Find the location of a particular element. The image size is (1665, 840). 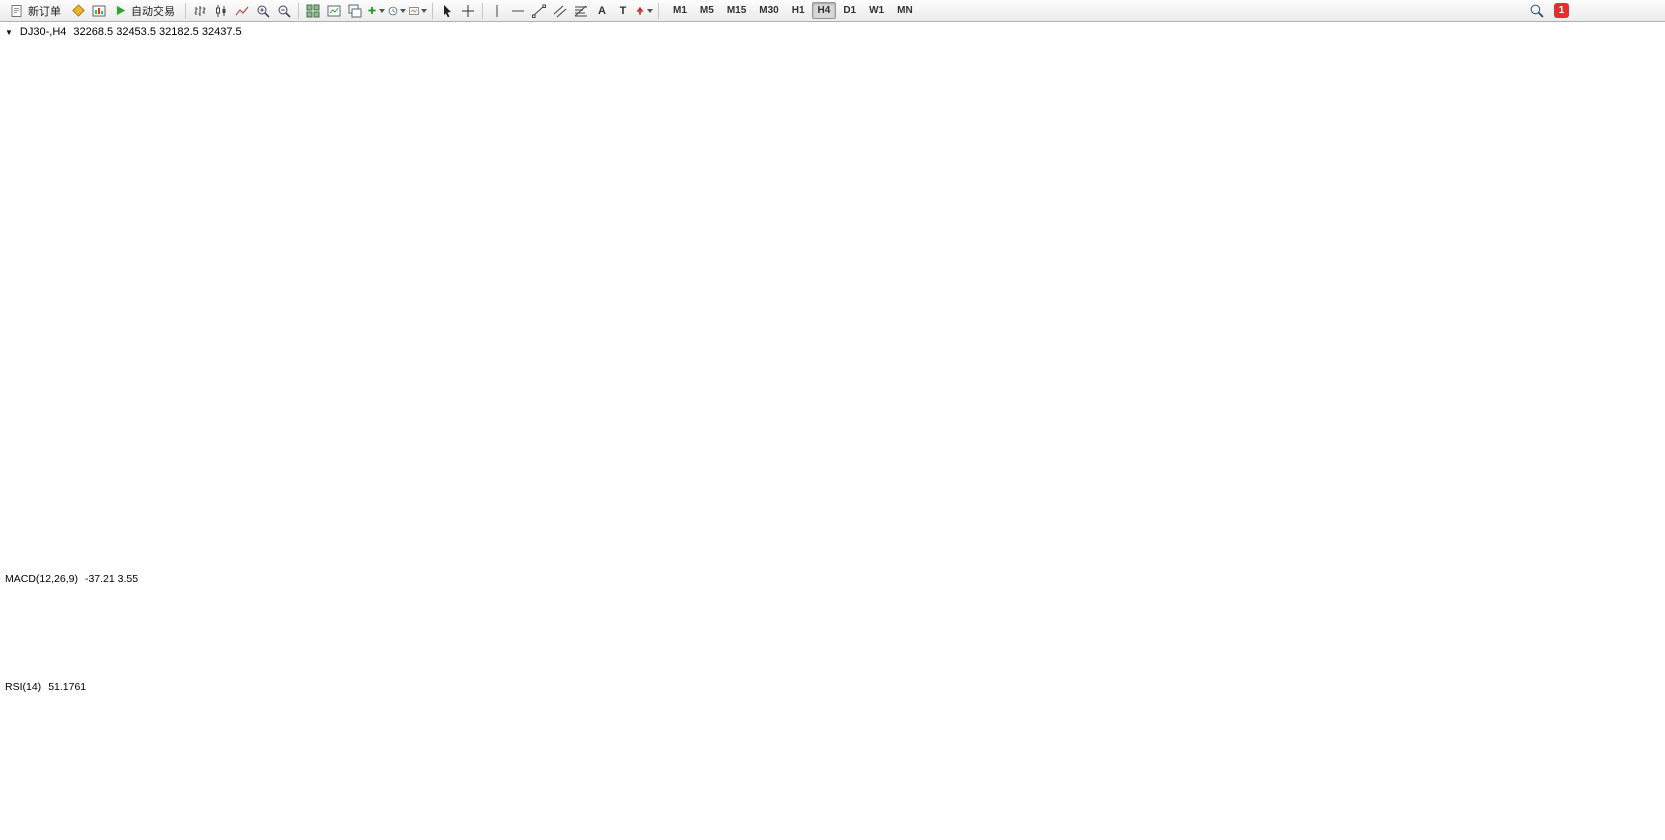

timeframe-bar: M1 M5 M15 M30 H1 H4 D1 W1 MN is located at coordinates (793, 10).